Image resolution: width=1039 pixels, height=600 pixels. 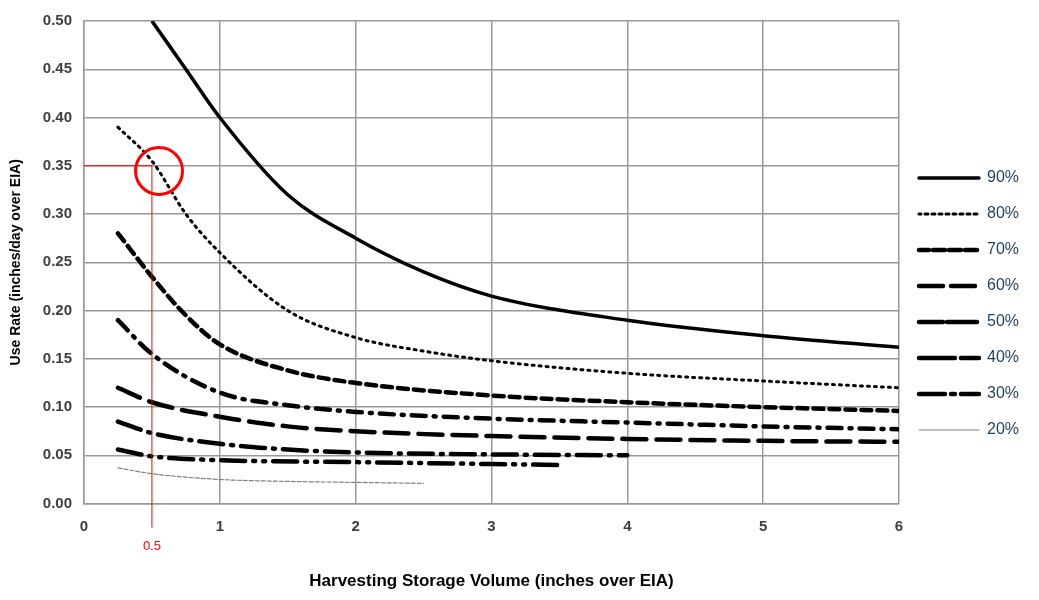 What do you see at coordinates (1003, 429) in the screenshot?
I see `legend-label: 20%` at bounding box center [1003, 429].